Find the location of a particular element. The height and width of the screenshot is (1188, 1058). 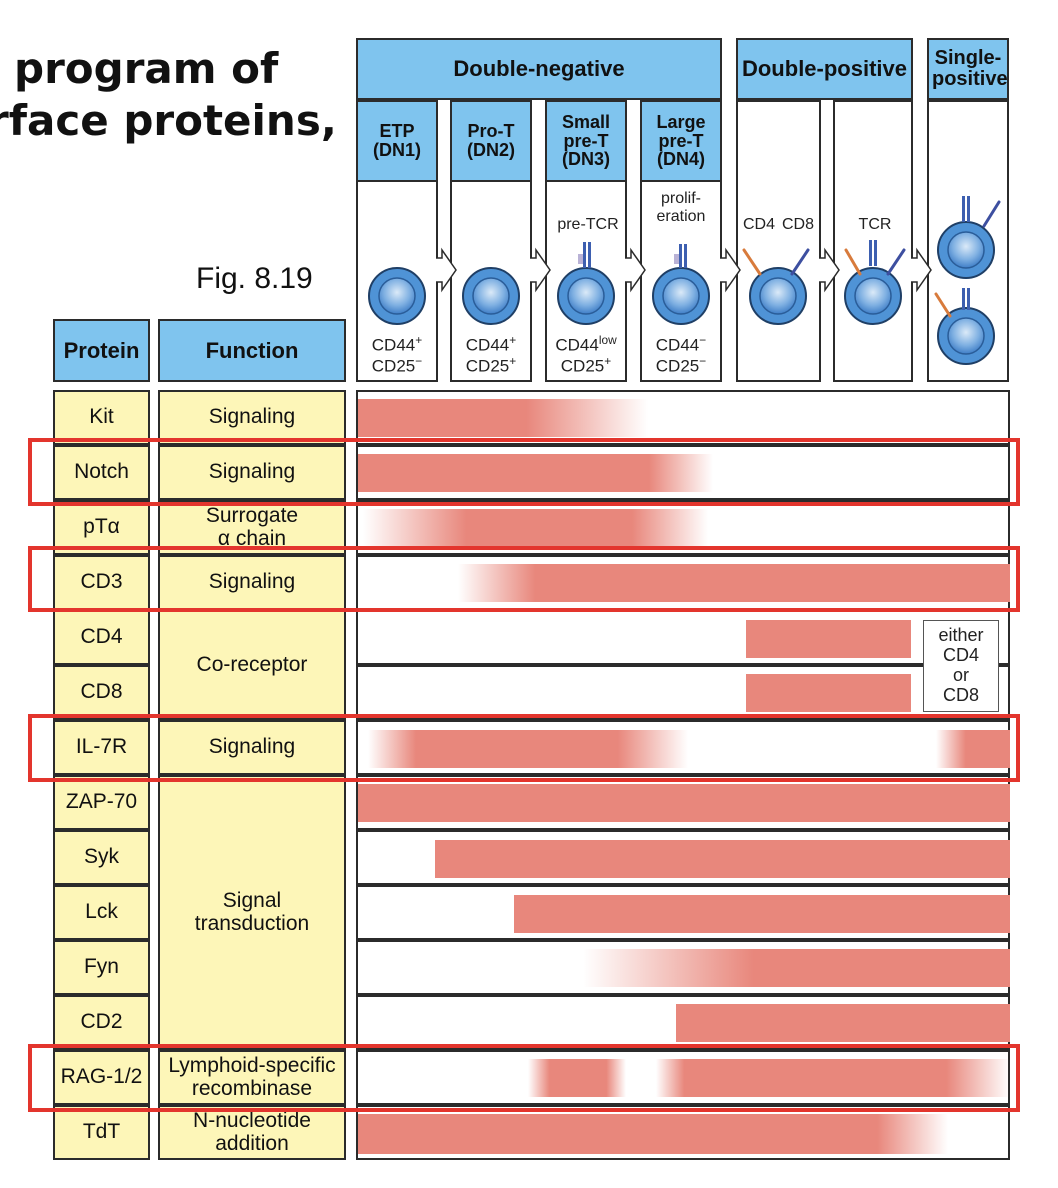

title-line-2: rface proteins, is located at coordinates (168, 120).